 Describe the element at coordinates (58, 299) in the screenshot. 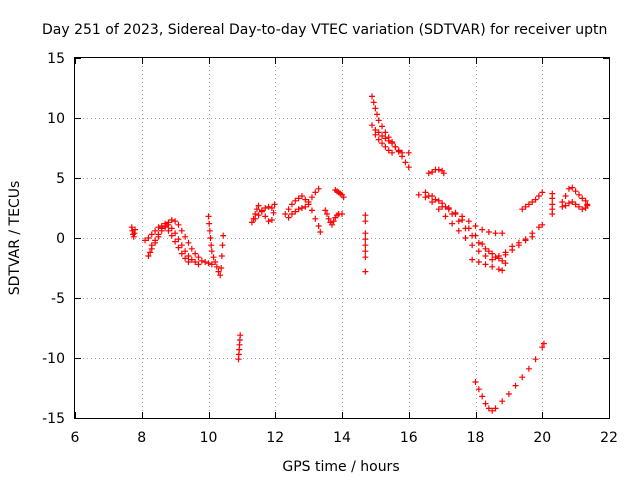

I see `y-tick-label: -5` at that location.